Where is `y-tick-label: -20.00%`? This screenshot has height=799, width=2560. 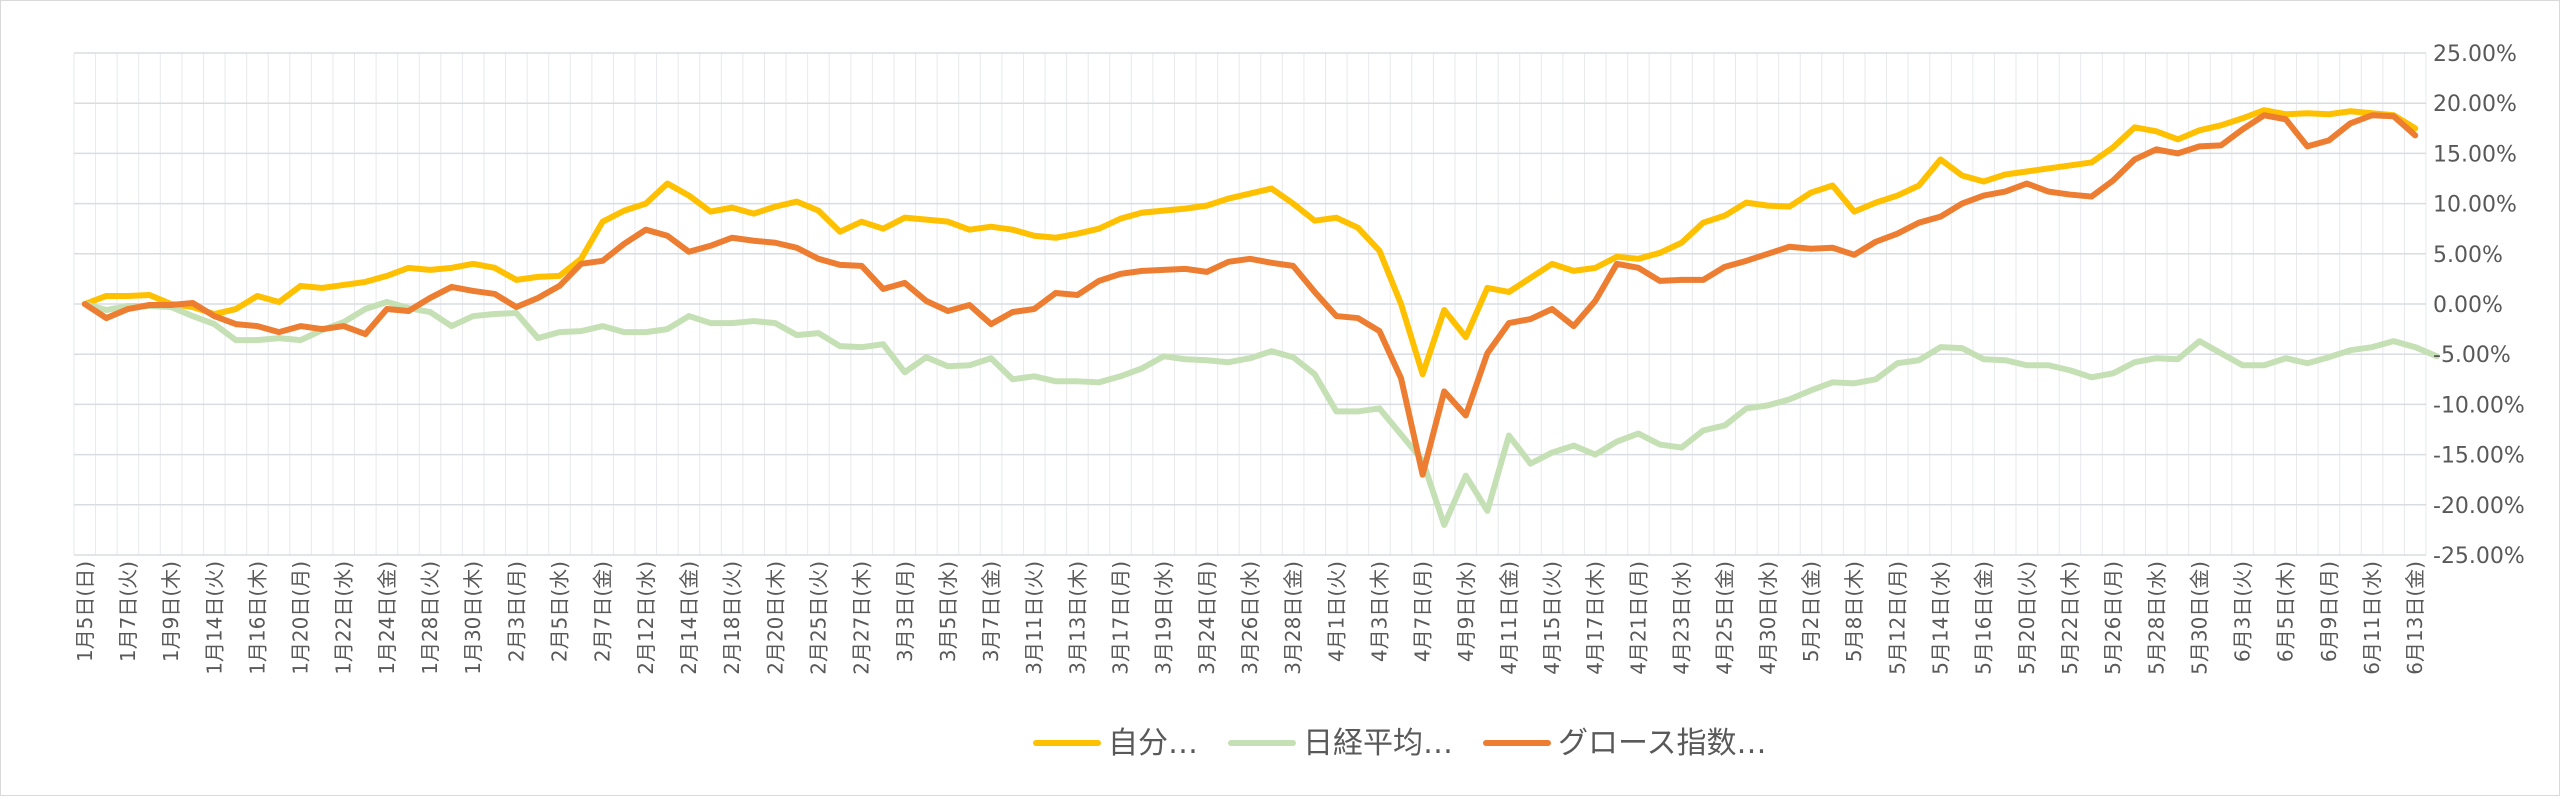
y-tick-label: -20.00% is located at coordinates (2479, 506).